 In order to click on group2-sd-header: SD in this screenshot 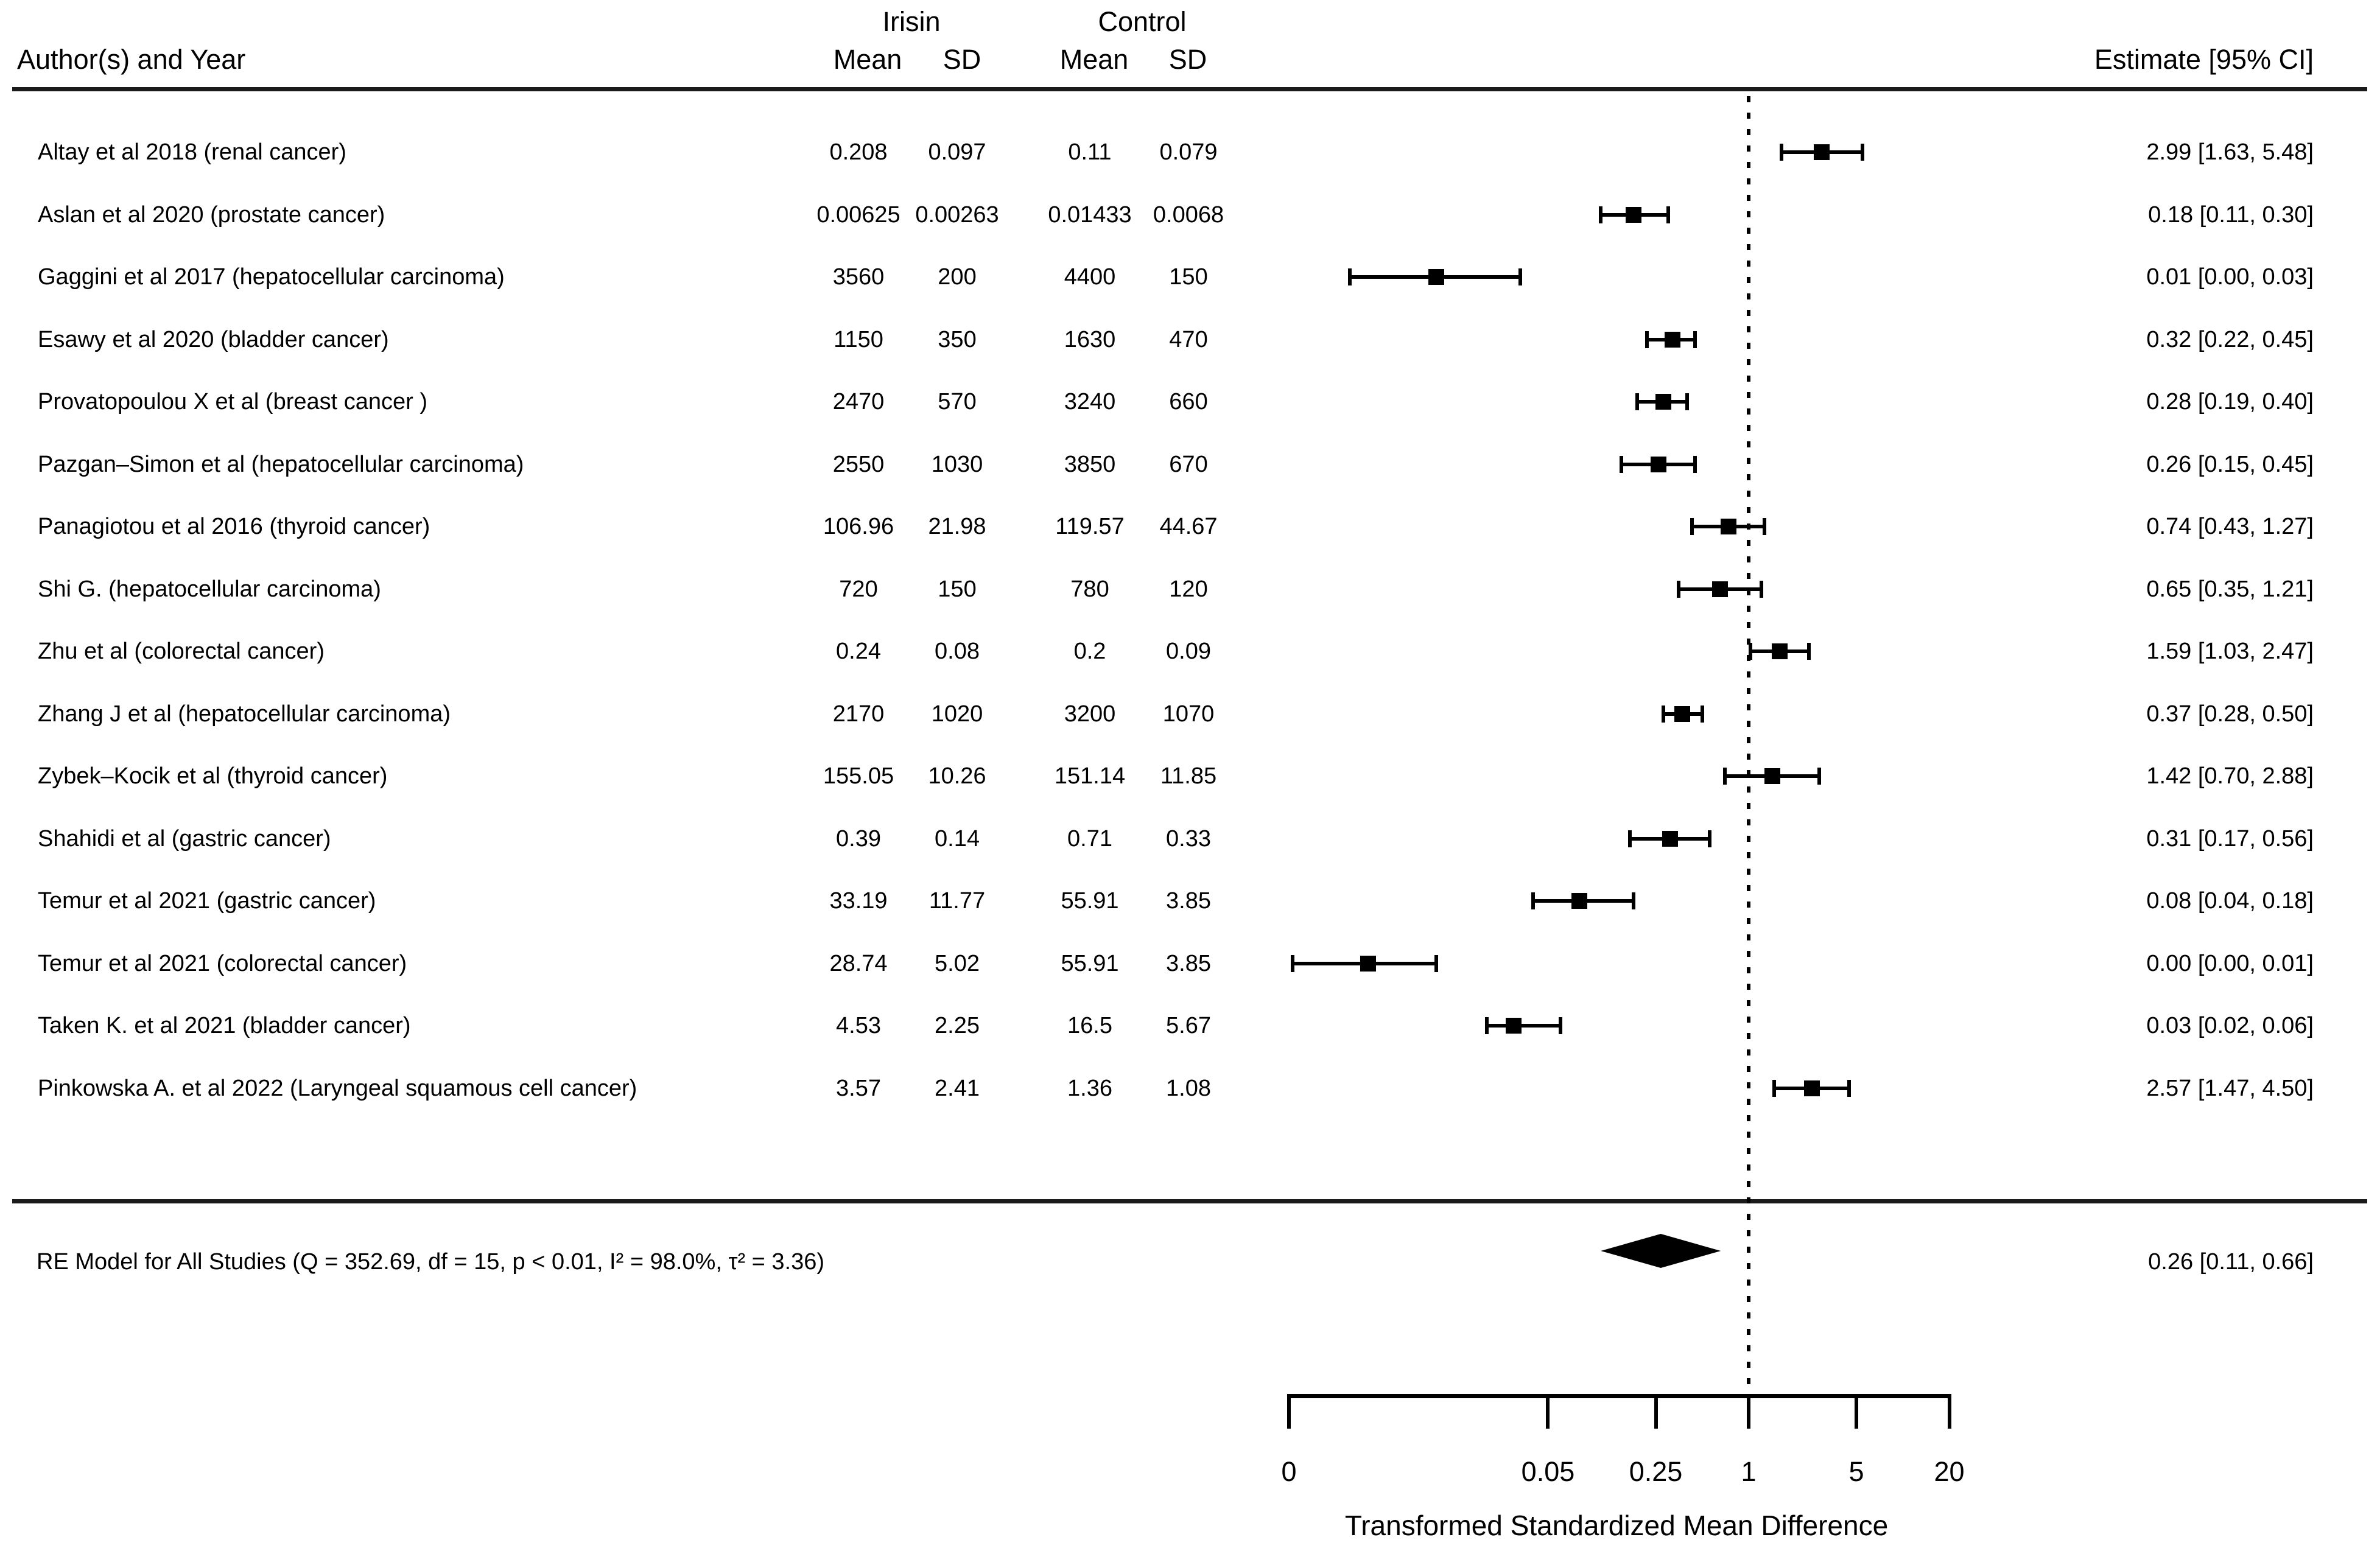, I will do `click(1187, 59)`.